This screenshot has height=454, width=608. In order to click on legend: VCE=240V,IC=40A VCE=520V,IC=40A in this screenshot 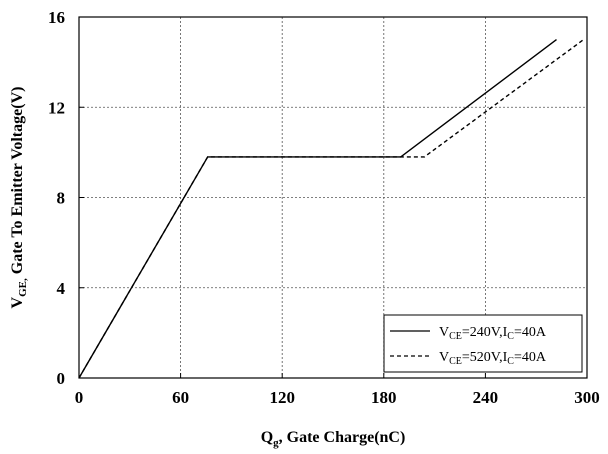, I will do `click(483, 343)`.